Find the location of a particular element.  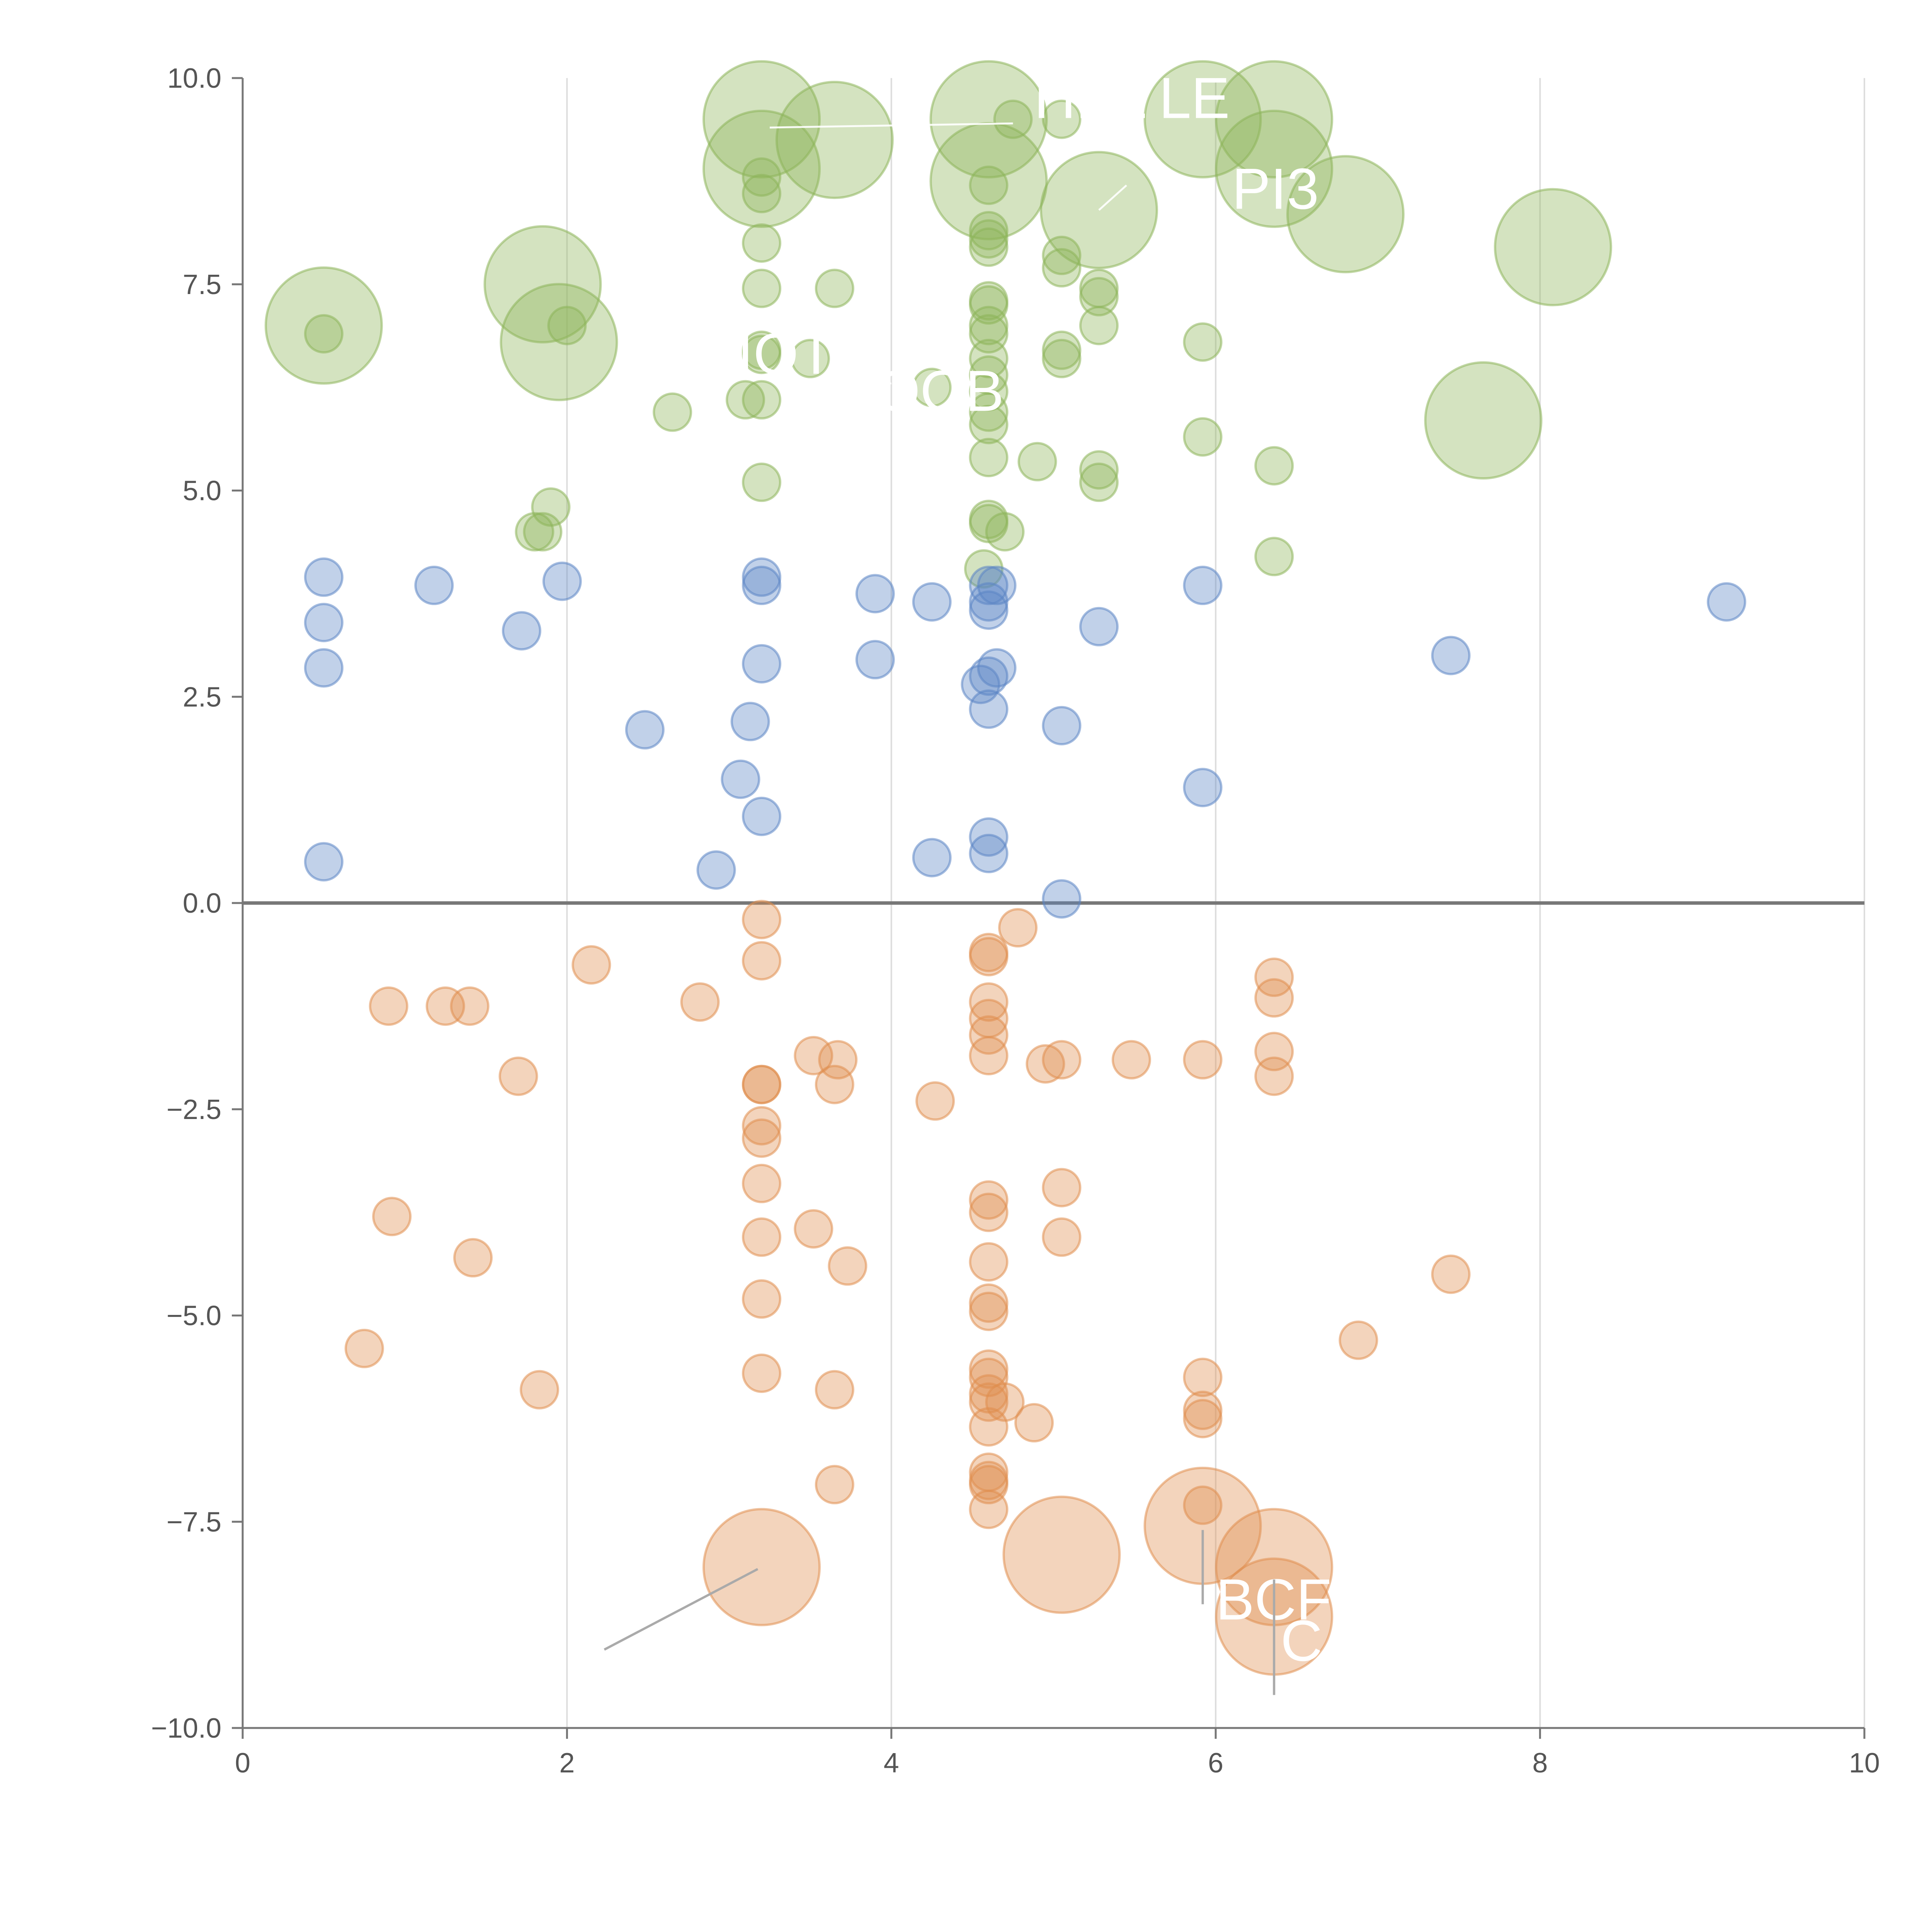

point-label: OOB is located at coordinates (940, 390).